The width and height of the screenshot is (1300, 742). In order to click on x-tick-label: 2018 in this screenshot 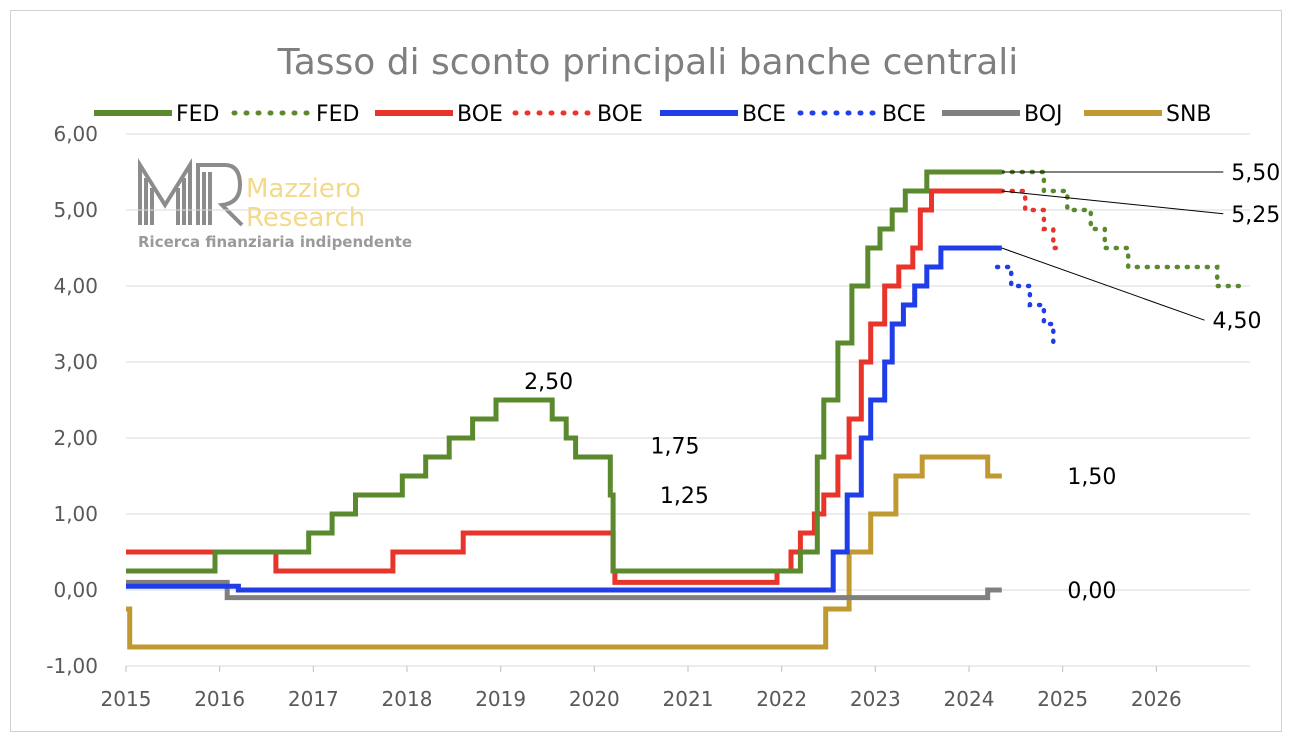, I will do `click(407, 699)`.